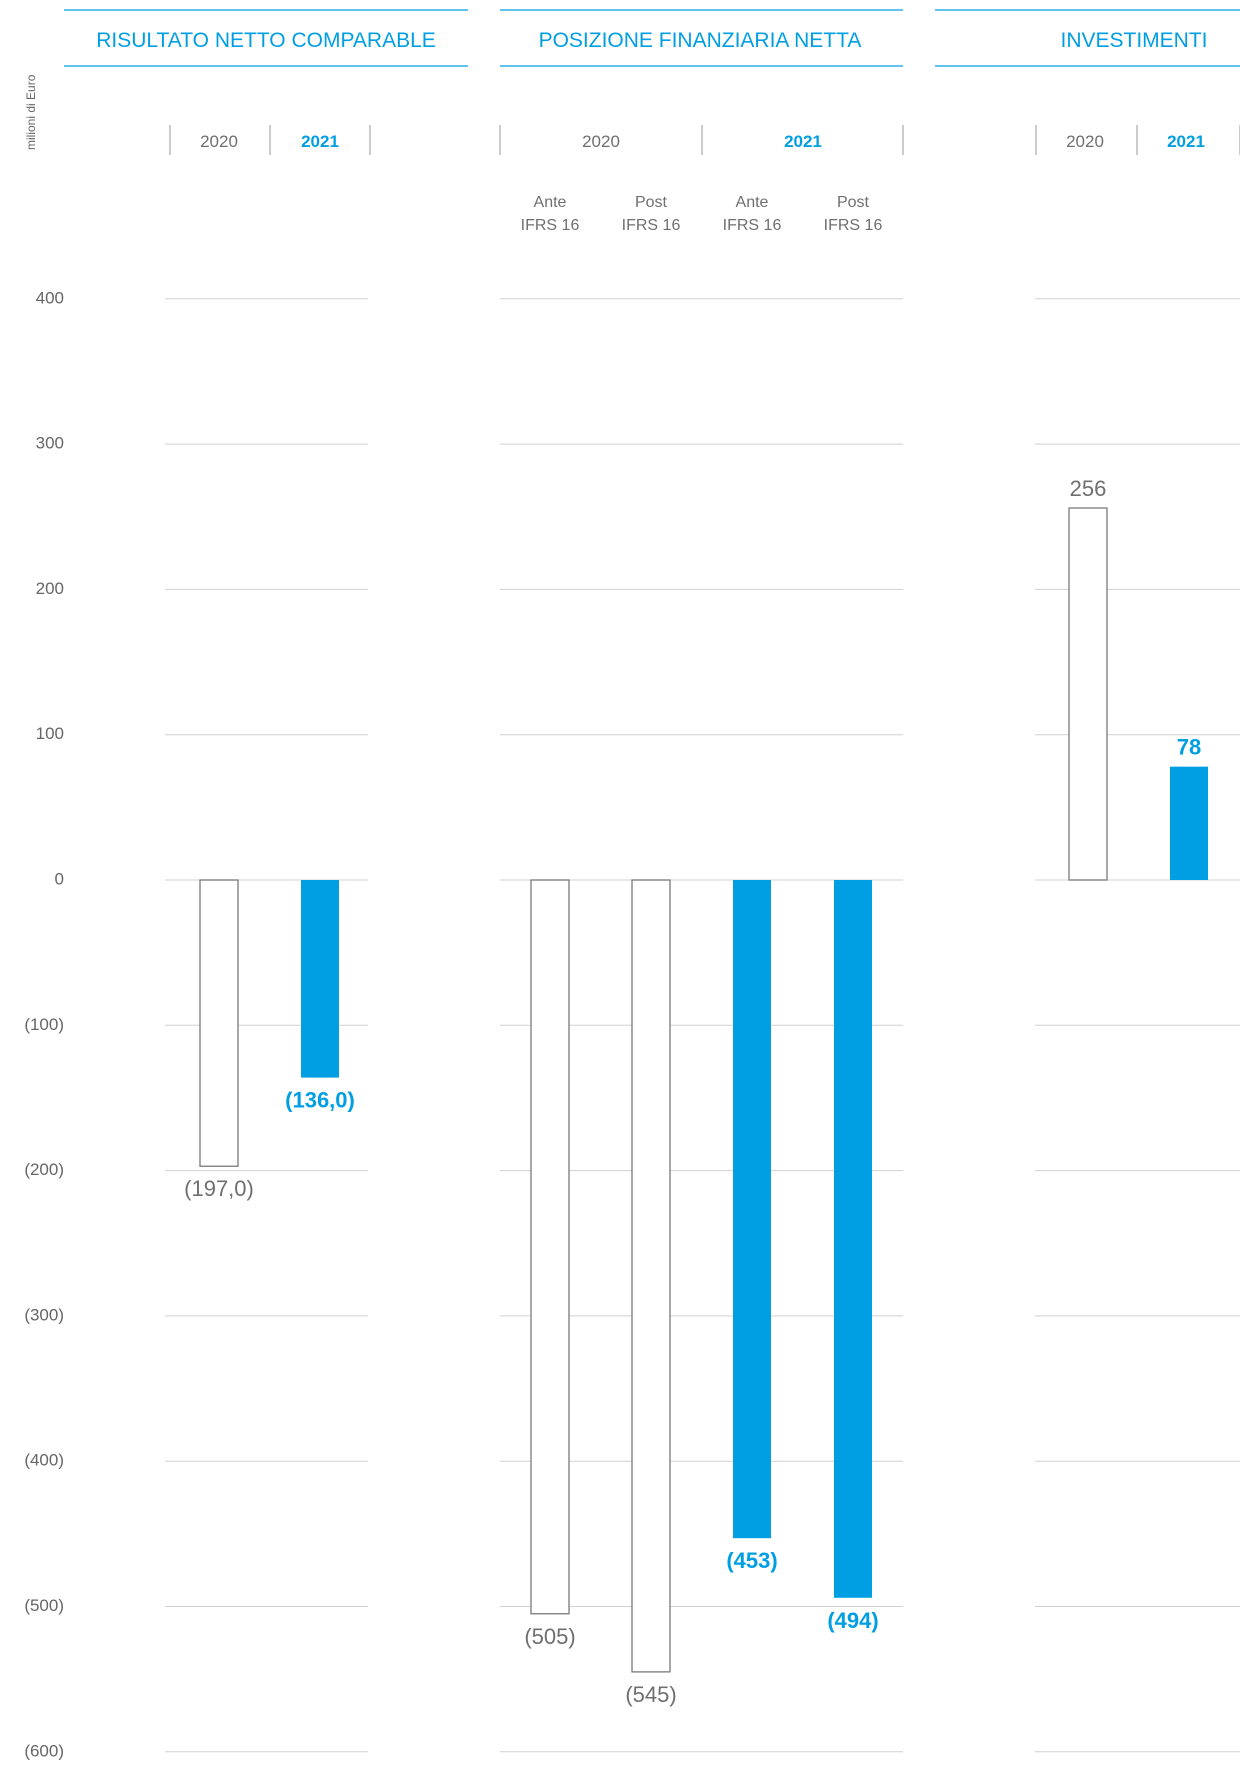 This screenshot has width=1240, height=1773. I want to click on y-tick-label: (100), so click(44, 1024).